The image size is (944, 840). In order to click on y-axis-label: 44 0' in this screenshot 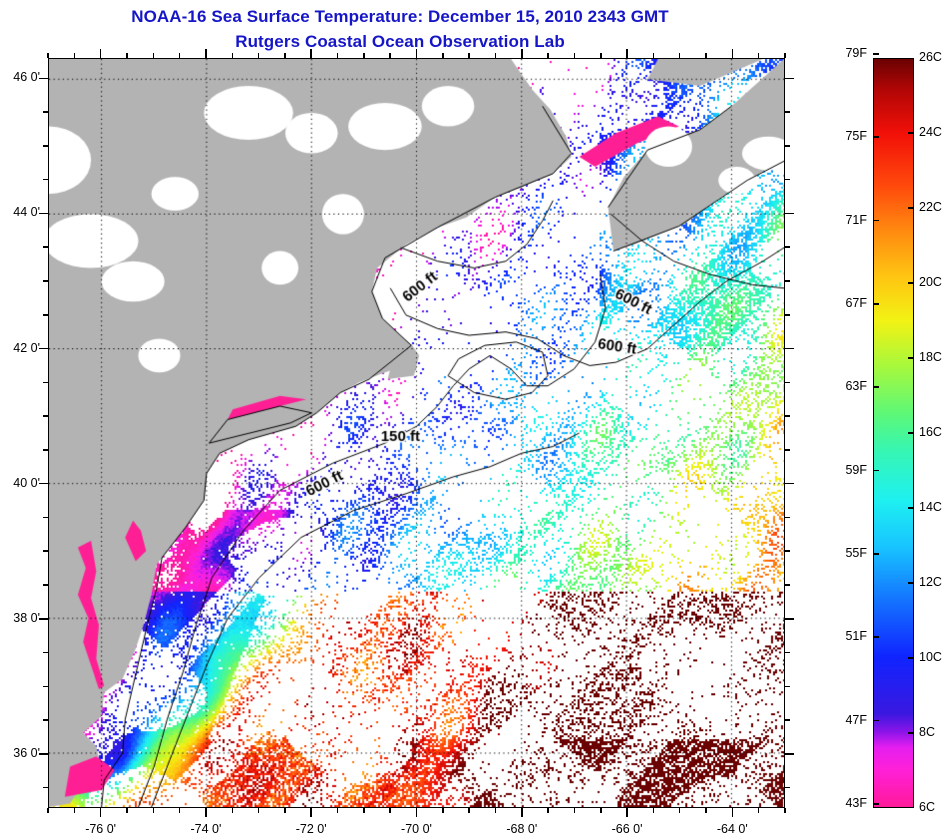, I will do `click(26, 212)`.